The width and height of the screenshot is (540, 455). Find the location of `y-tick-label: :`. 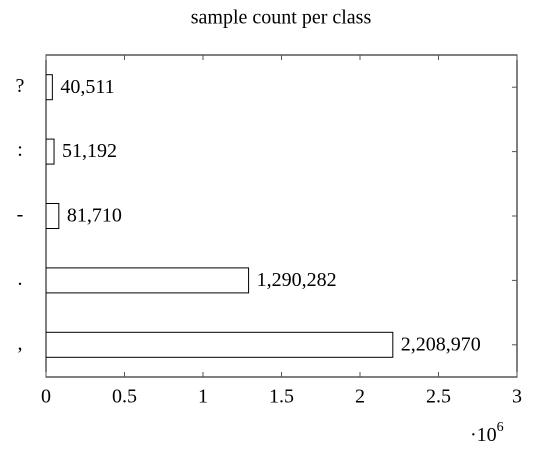

y-tick-label: : is located at coordinates (20, 150).